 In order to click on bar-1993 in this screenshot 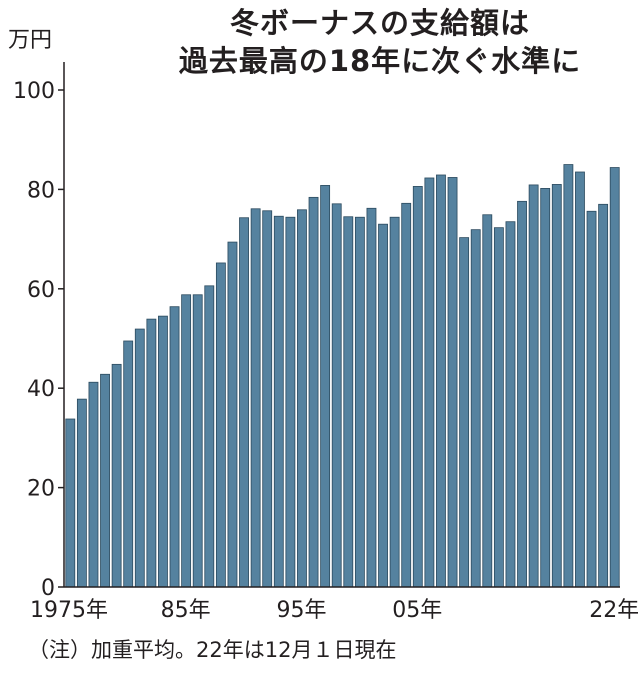, I will do `click(278, 401)`.